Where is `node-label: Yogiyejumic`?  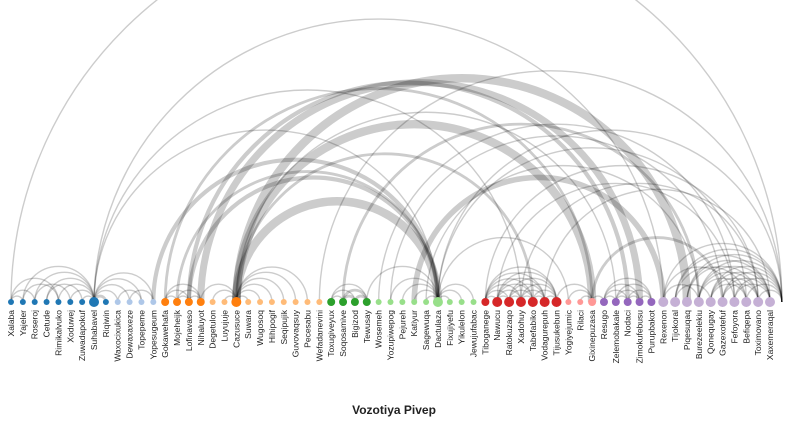
node-label: Yogiyejumic is located at coordinates (568, 332).